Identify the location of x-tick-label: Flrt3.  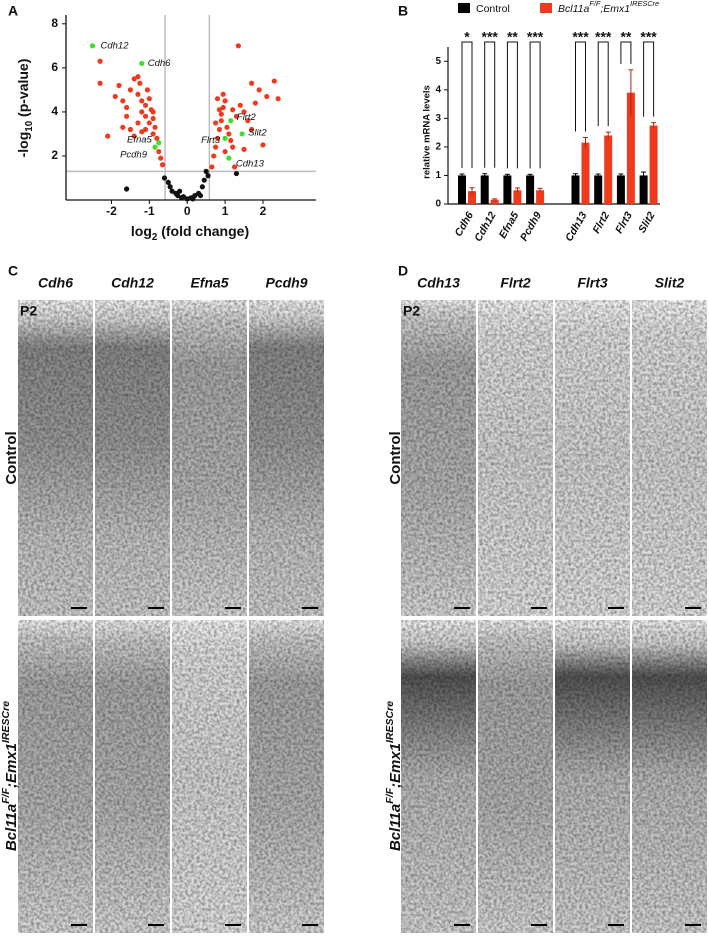
(624, 223).